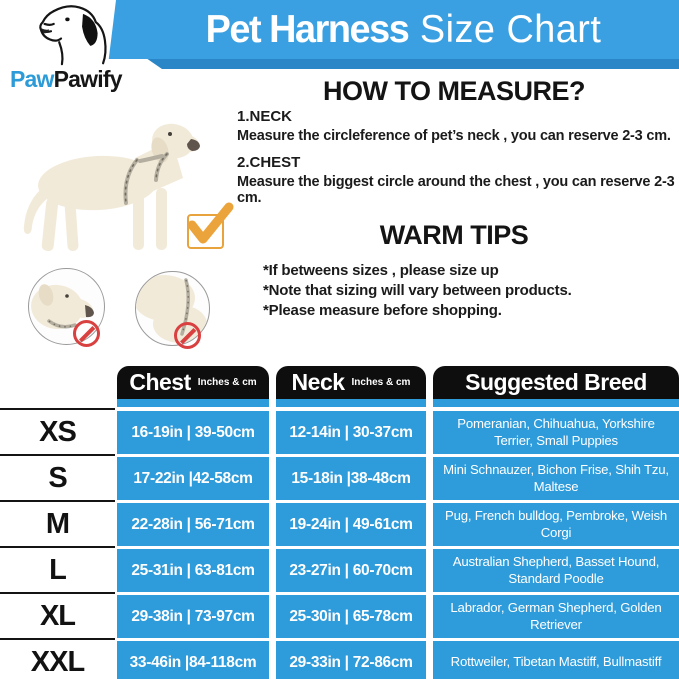 This screenshot has width=679, height=679. I want to click on dog-harness-photo, so click(111, 187).